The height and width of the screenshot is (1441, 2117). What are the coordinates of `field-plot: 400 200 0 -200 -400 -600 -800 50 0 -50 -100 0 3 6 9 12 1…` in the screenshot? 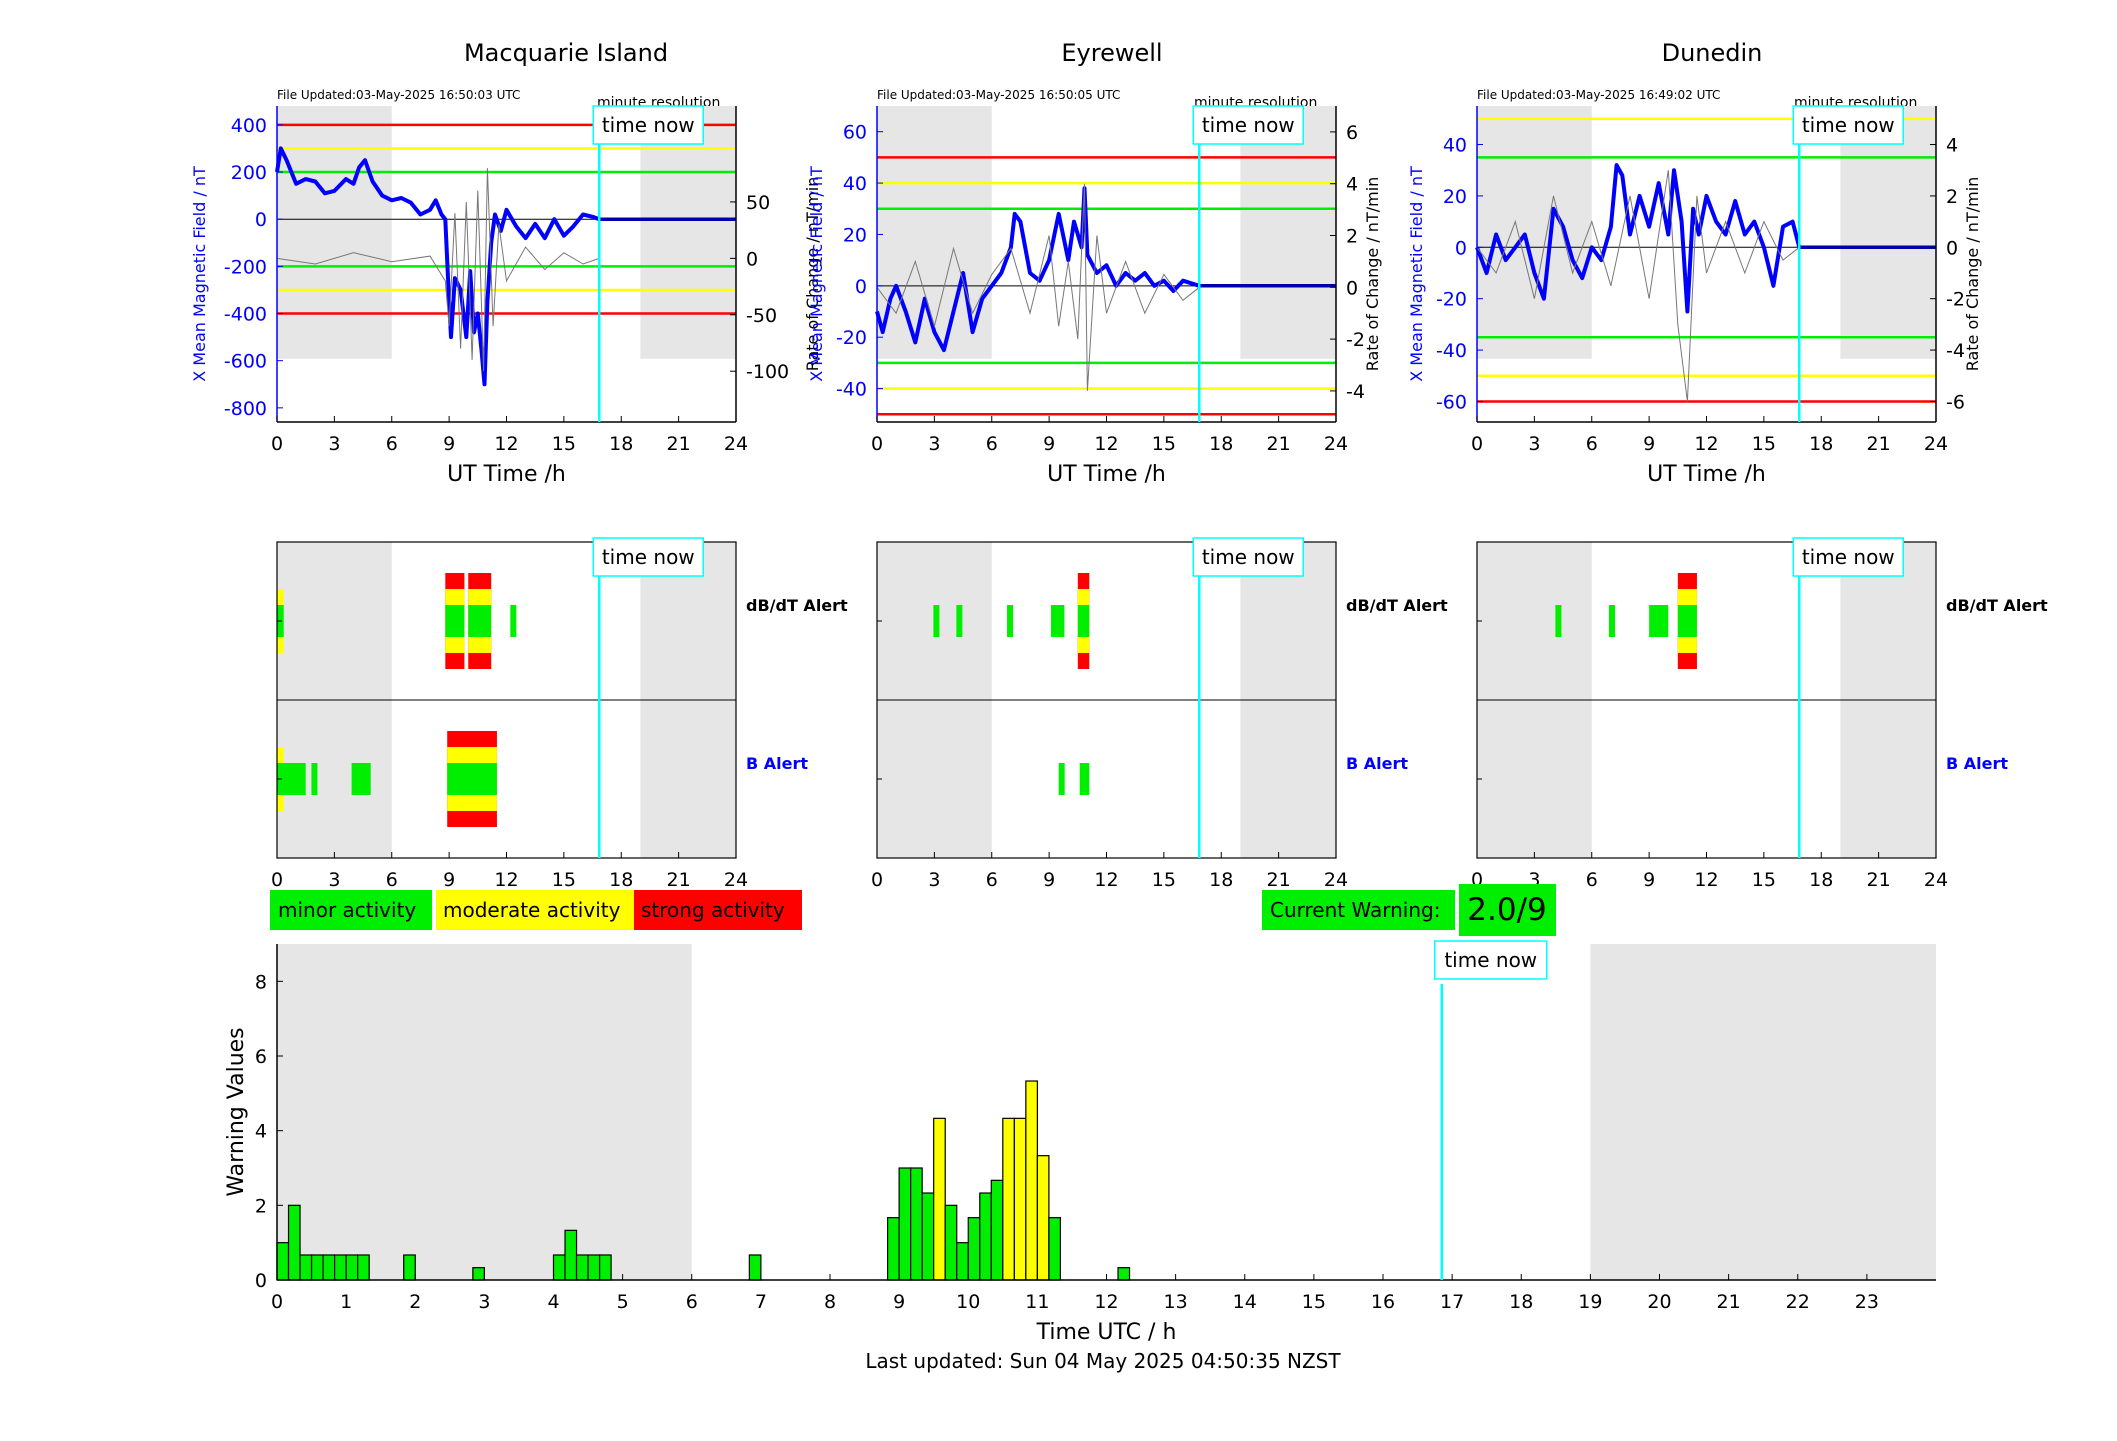 It's located at (506, 296).